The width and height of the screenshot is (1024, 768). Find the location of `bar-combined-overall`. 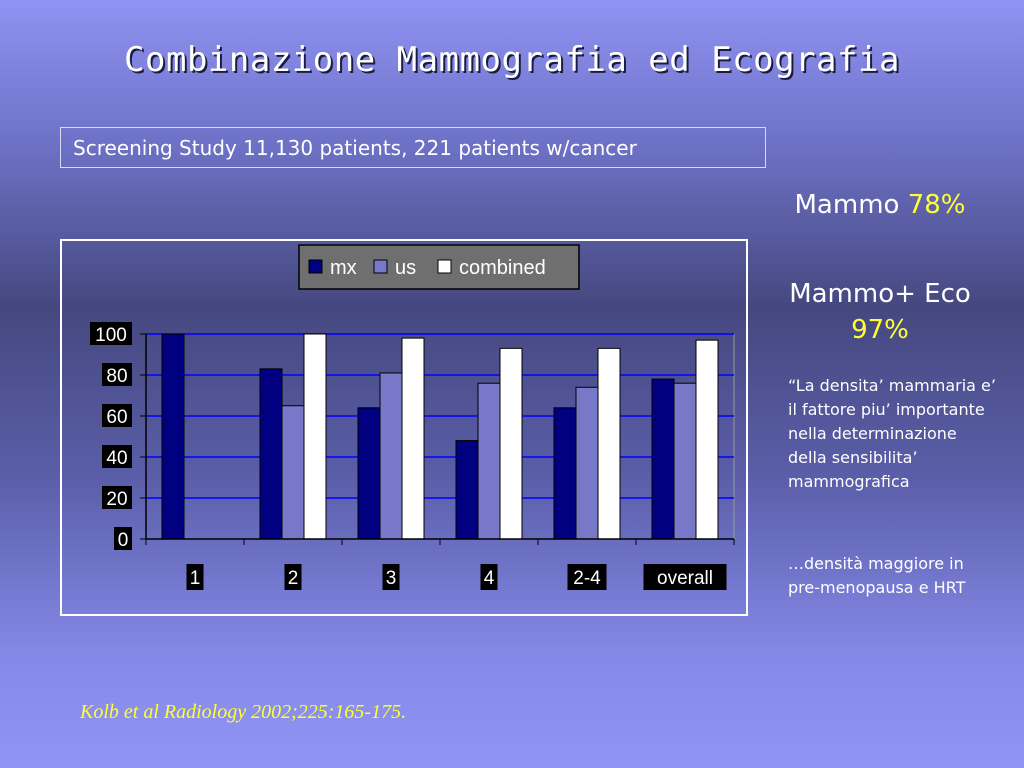

bar-combined-overall is located at coordinates (707, 439).